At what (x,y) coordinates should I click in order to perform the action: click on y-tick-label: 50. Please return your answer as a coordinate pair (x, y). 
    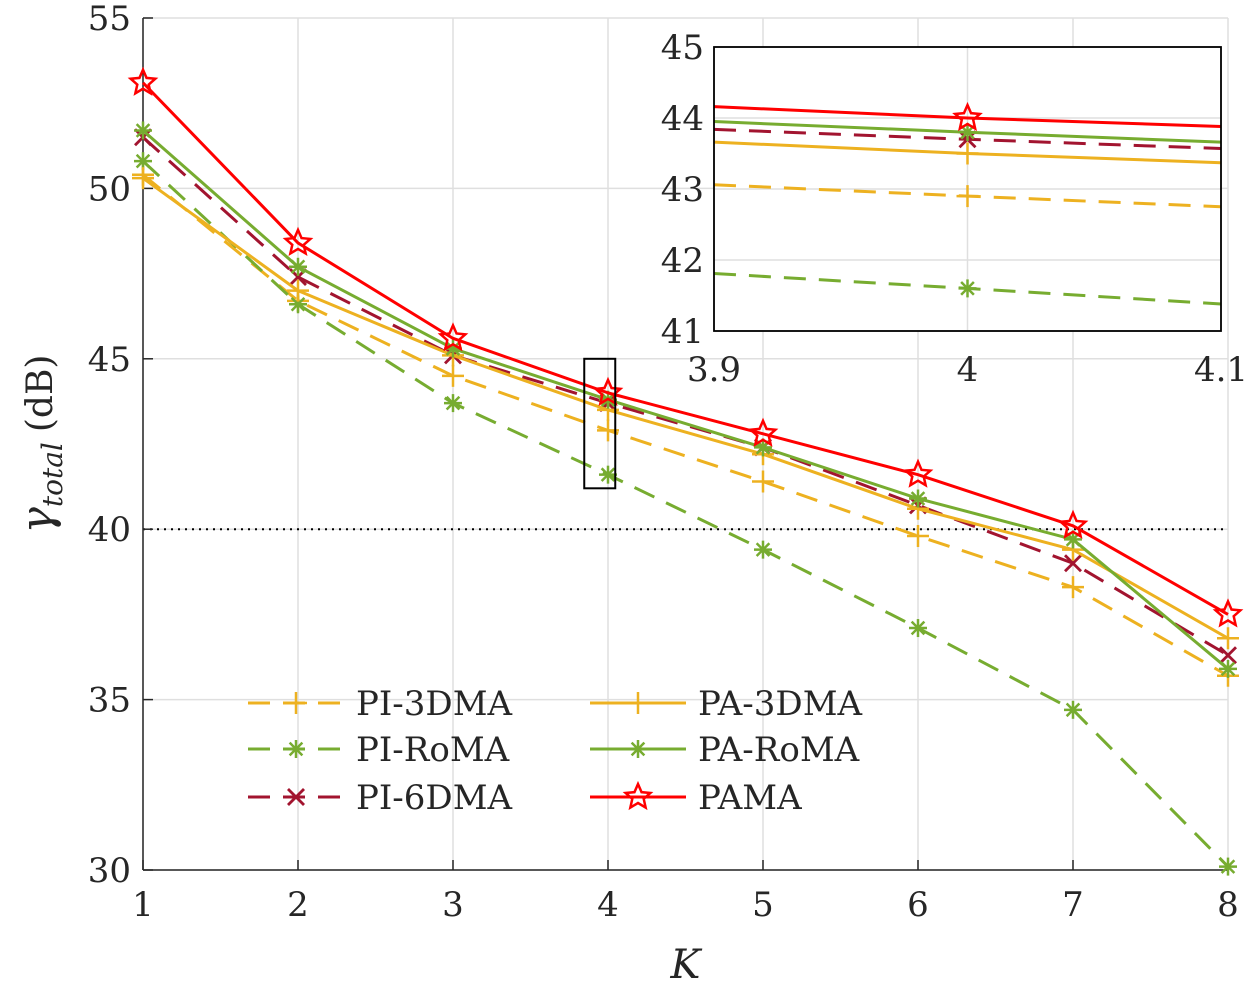
    Looking at the image, I should click on (109, 189).